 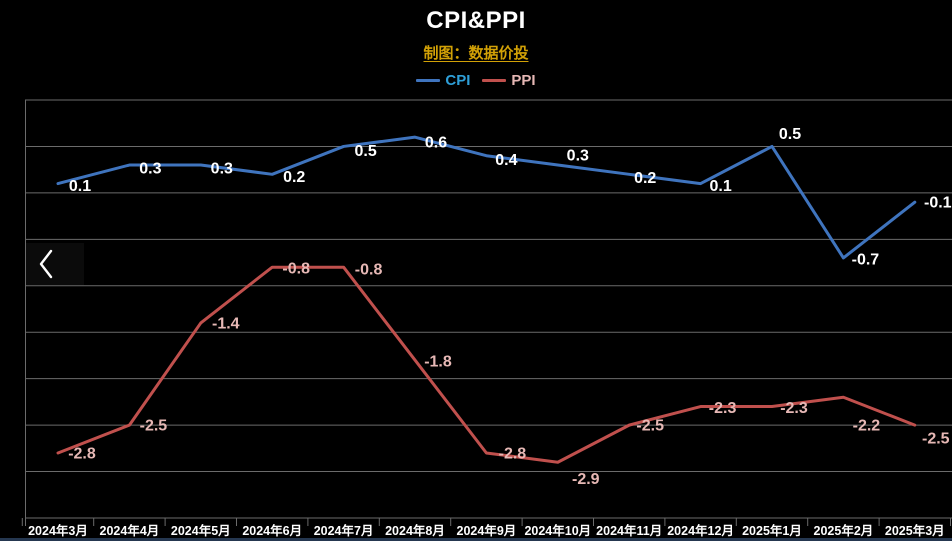 What do you see at coordinates (46, 264) in the screenshot?
I see `chevron-left-icon` at bounding box center [46, 264].